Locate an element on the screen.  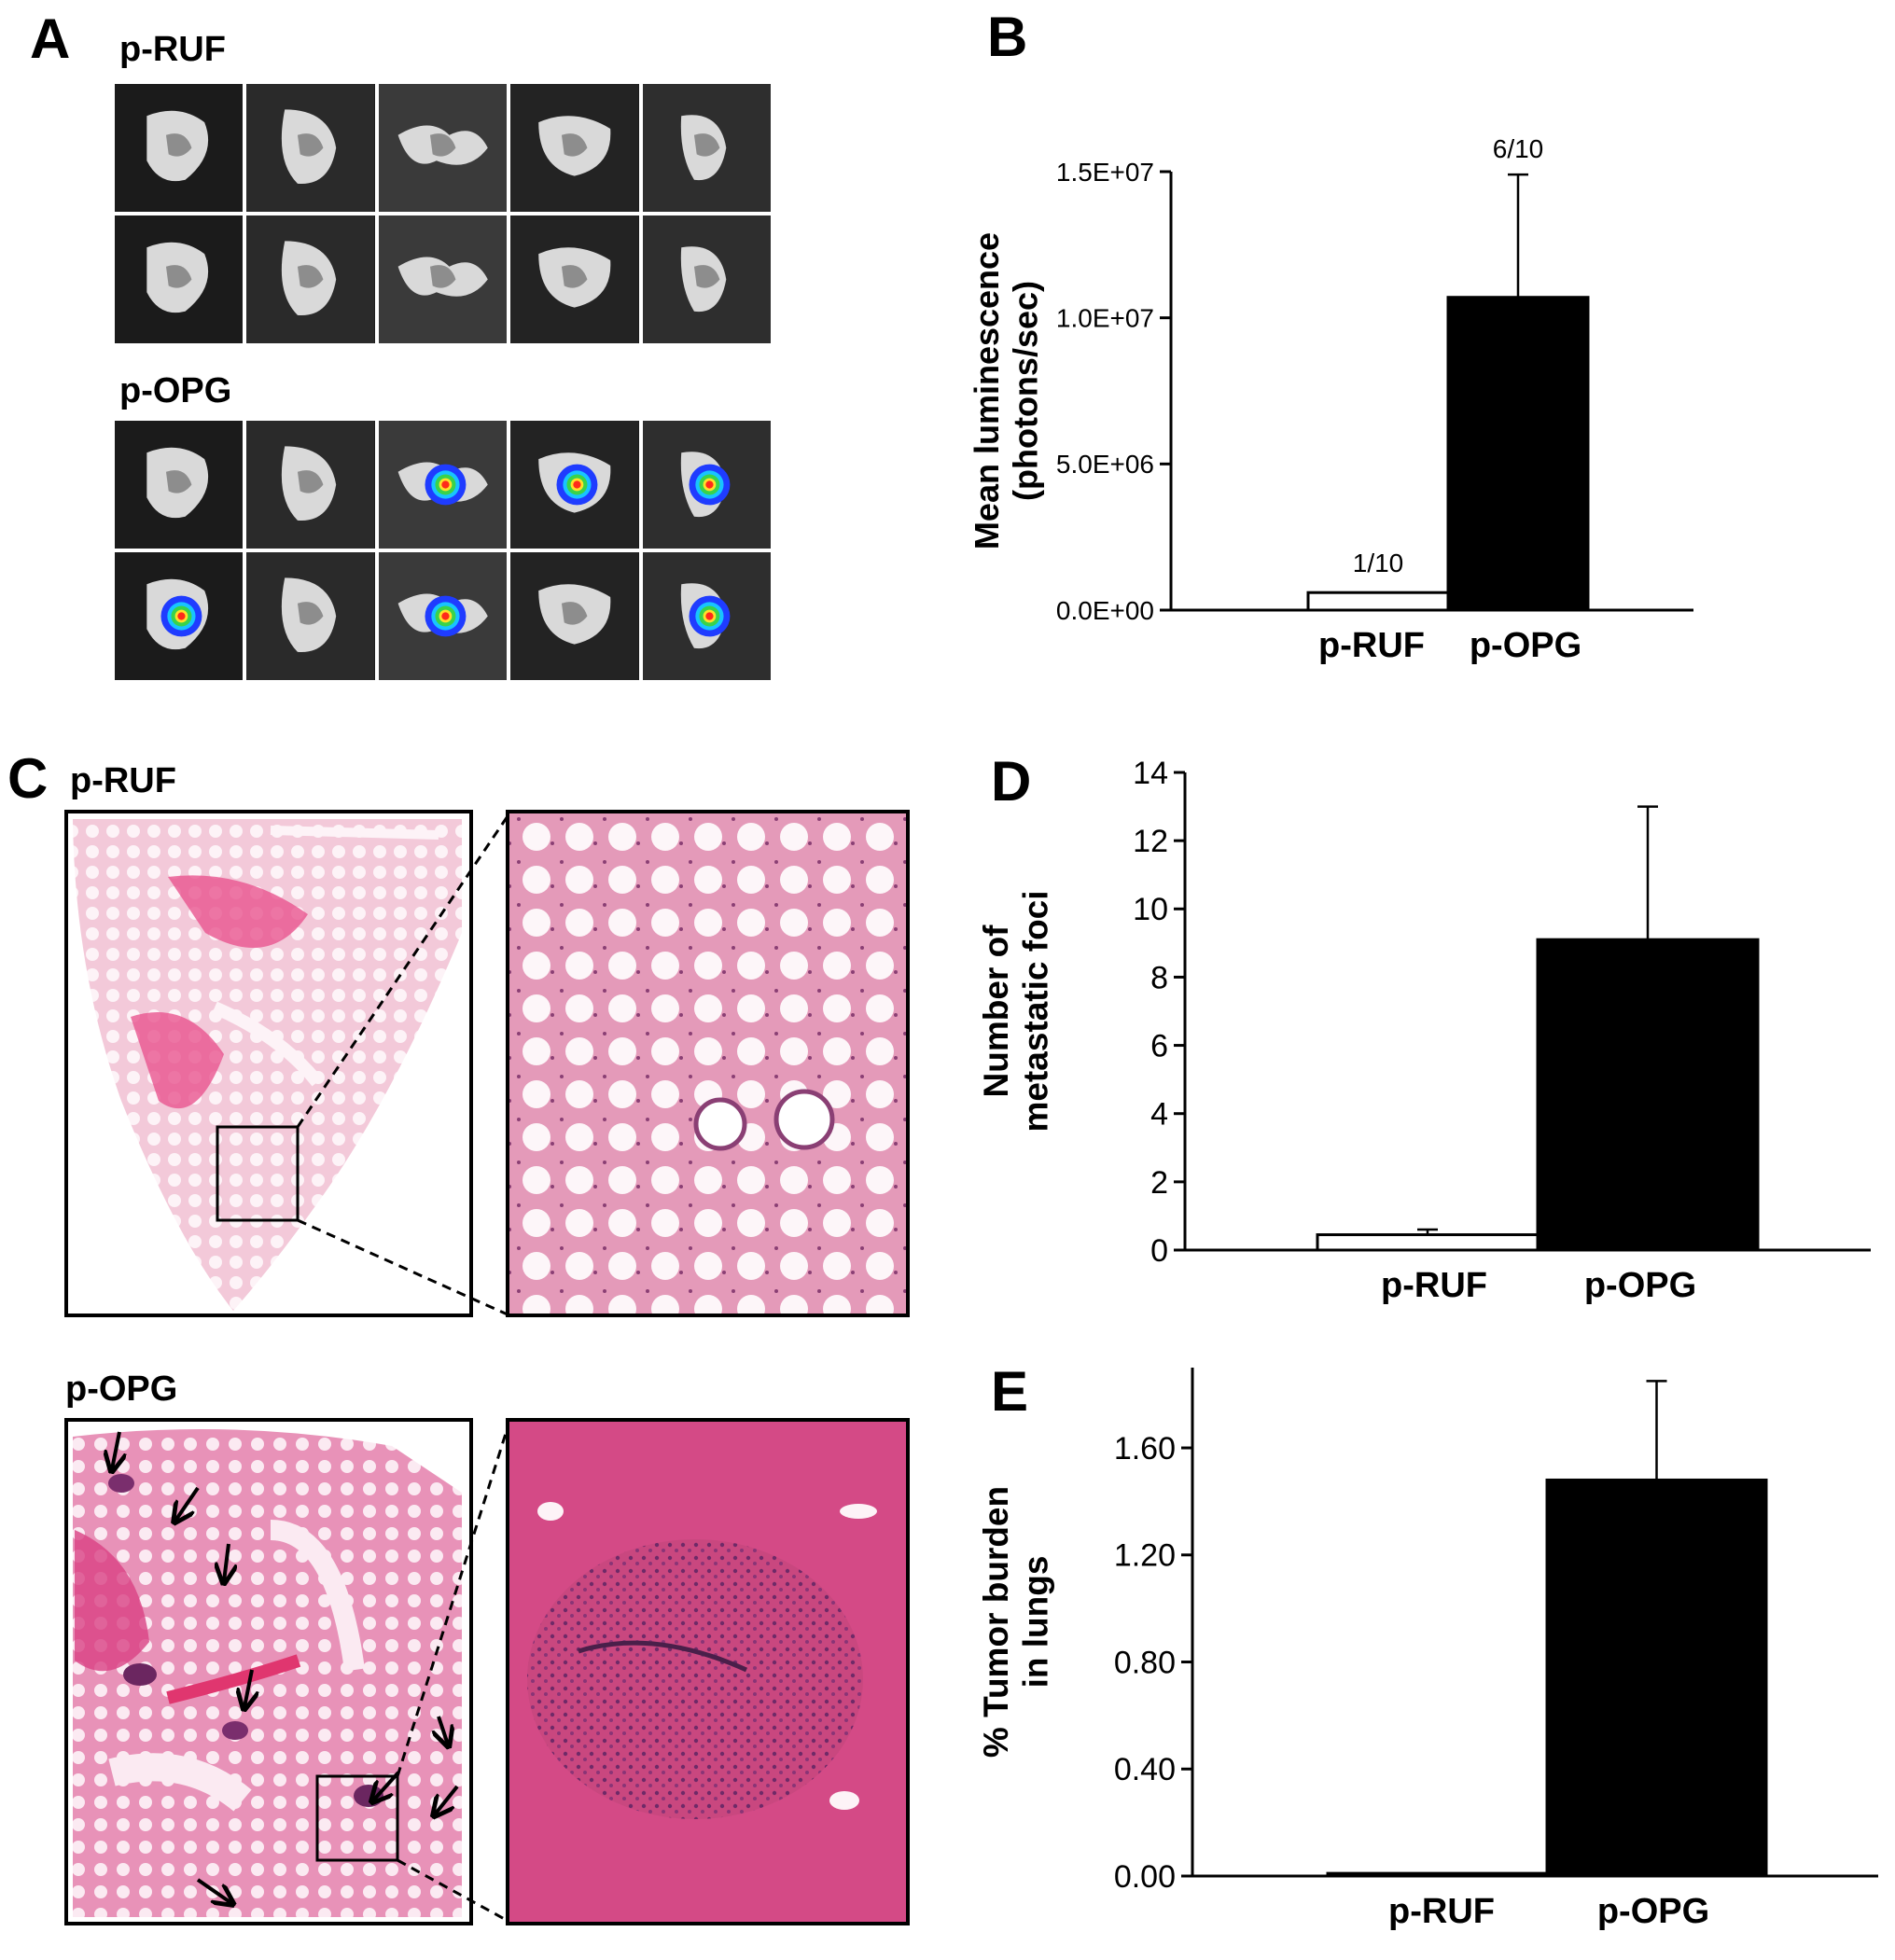
y-tick-label: 14 is located at coordinates (1150, 774).